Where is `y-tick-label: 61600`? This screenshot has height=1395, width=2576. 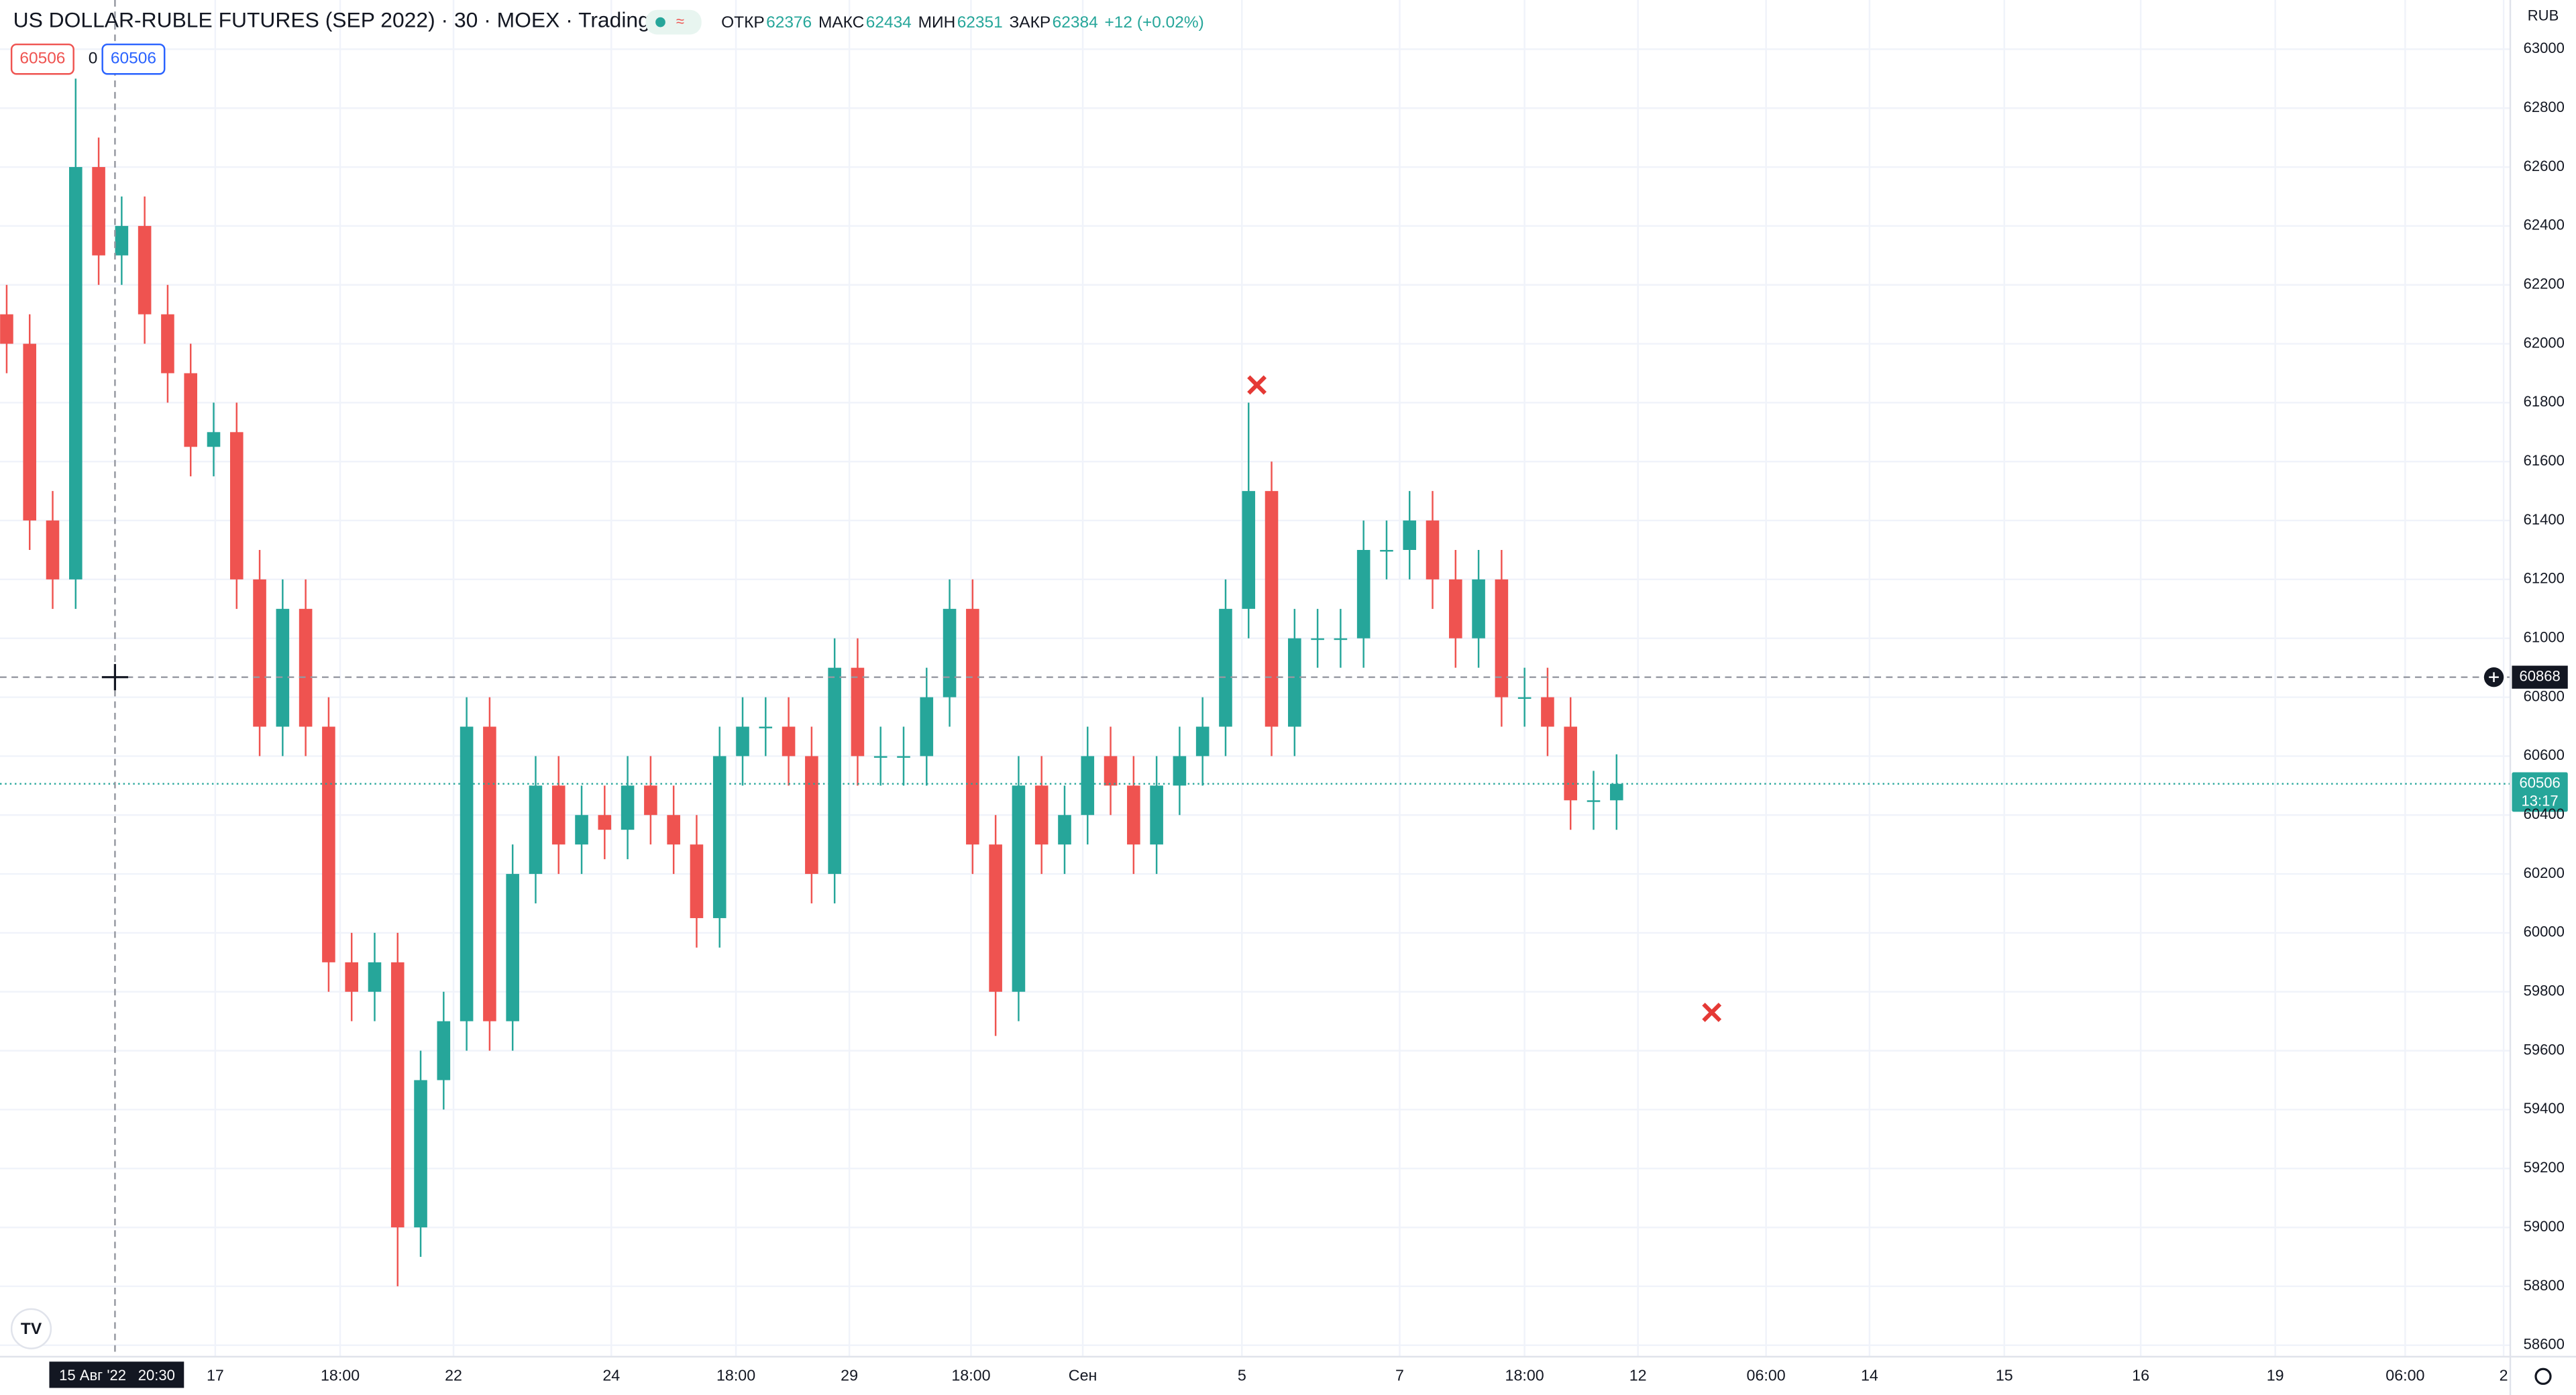 y-tick-label: 61600 is located at coordinates (2544, 460).